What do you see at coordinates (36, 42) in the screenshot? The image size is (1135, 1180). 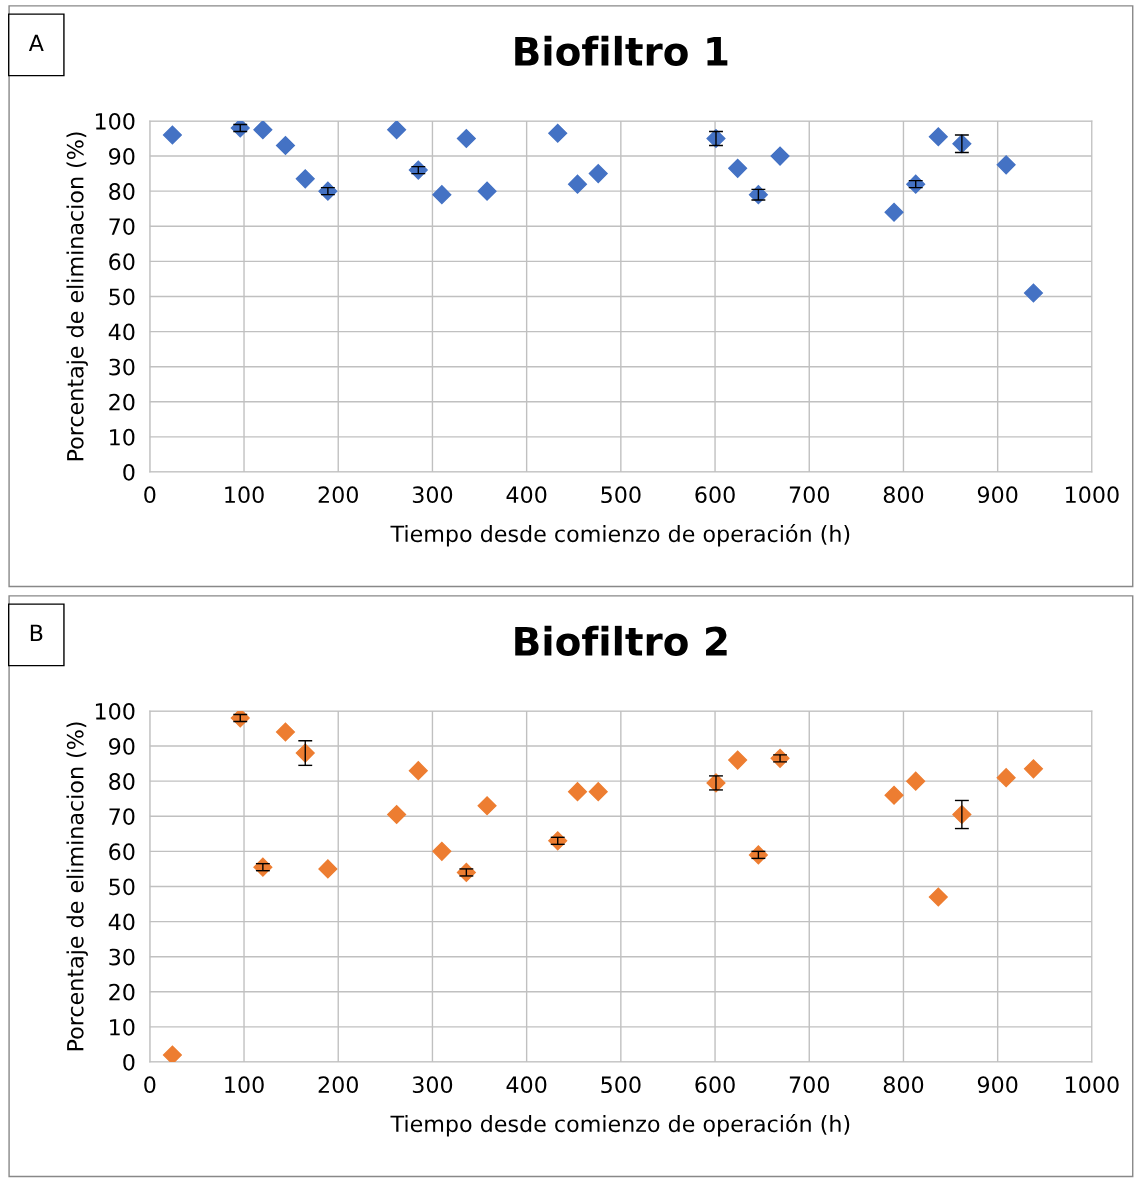 I see `text: A` at bounding box center [36, 42].